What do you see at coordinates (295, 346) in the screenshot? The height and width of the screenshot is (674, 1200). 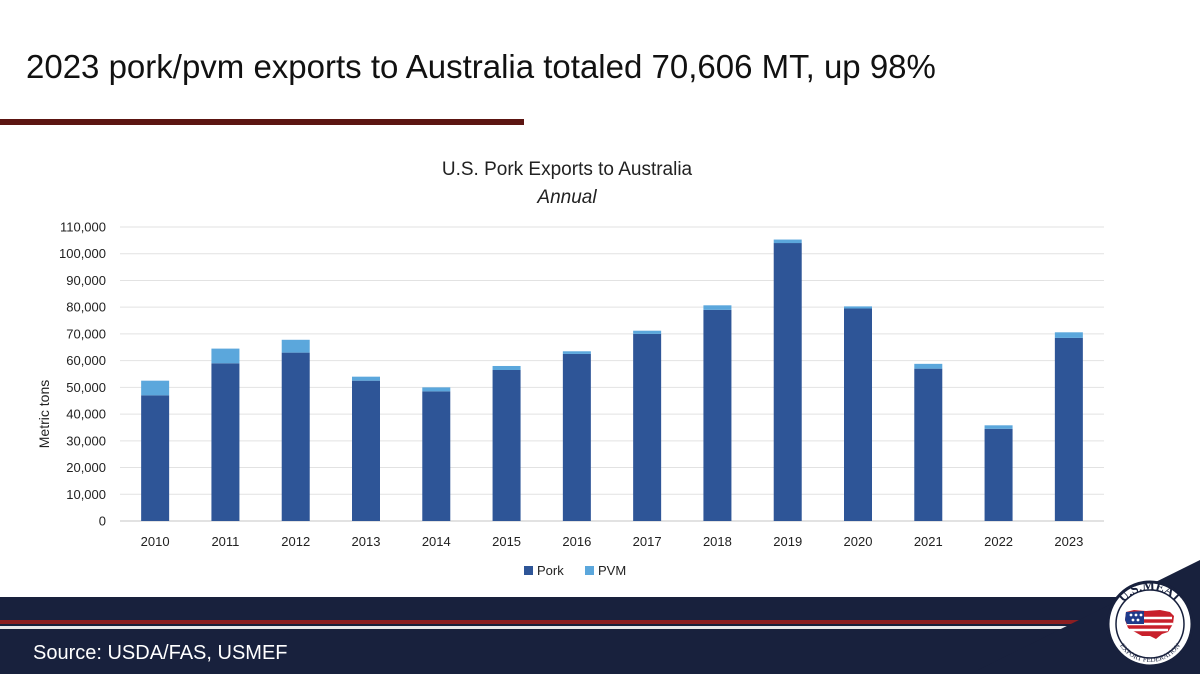 I see `bar-pvm-2012` at bounding box center [295, 346].